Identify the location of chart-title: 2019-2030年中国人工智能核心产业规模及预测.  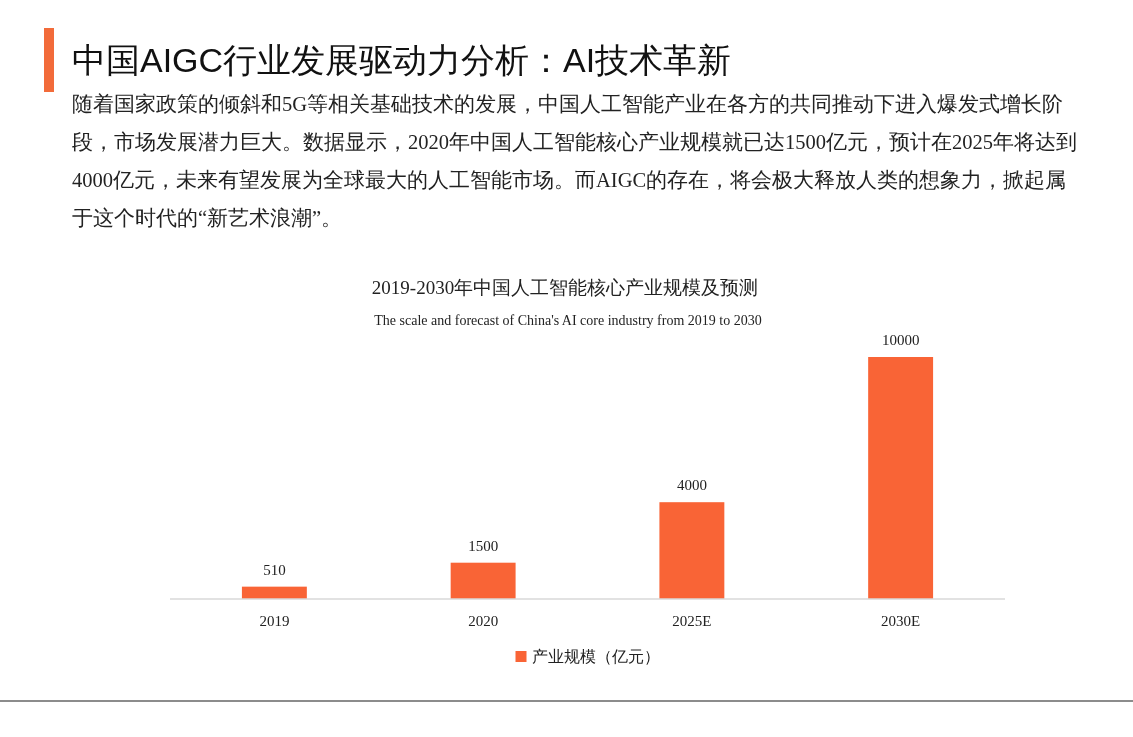
(565, 287).